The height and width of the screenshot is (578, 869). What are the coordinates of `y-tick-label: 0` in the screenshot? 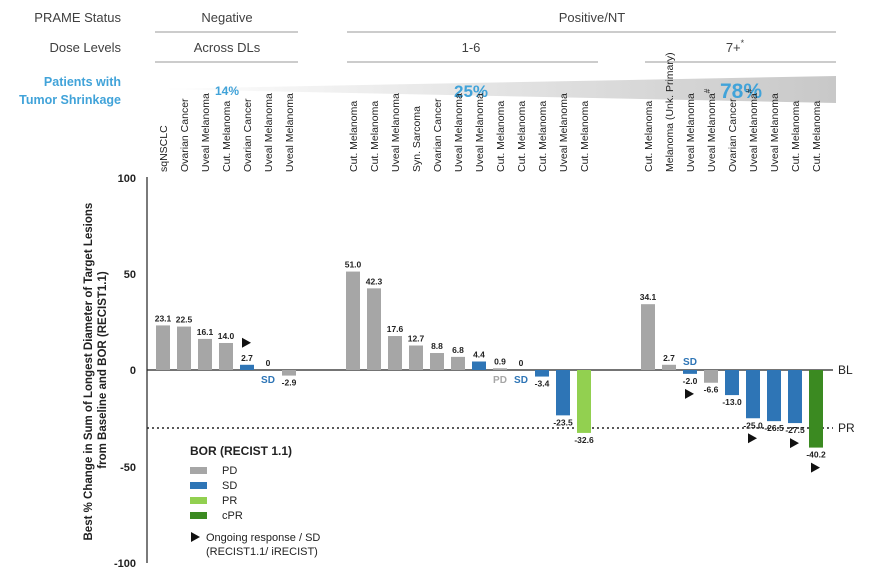 It's located at (133, 371).